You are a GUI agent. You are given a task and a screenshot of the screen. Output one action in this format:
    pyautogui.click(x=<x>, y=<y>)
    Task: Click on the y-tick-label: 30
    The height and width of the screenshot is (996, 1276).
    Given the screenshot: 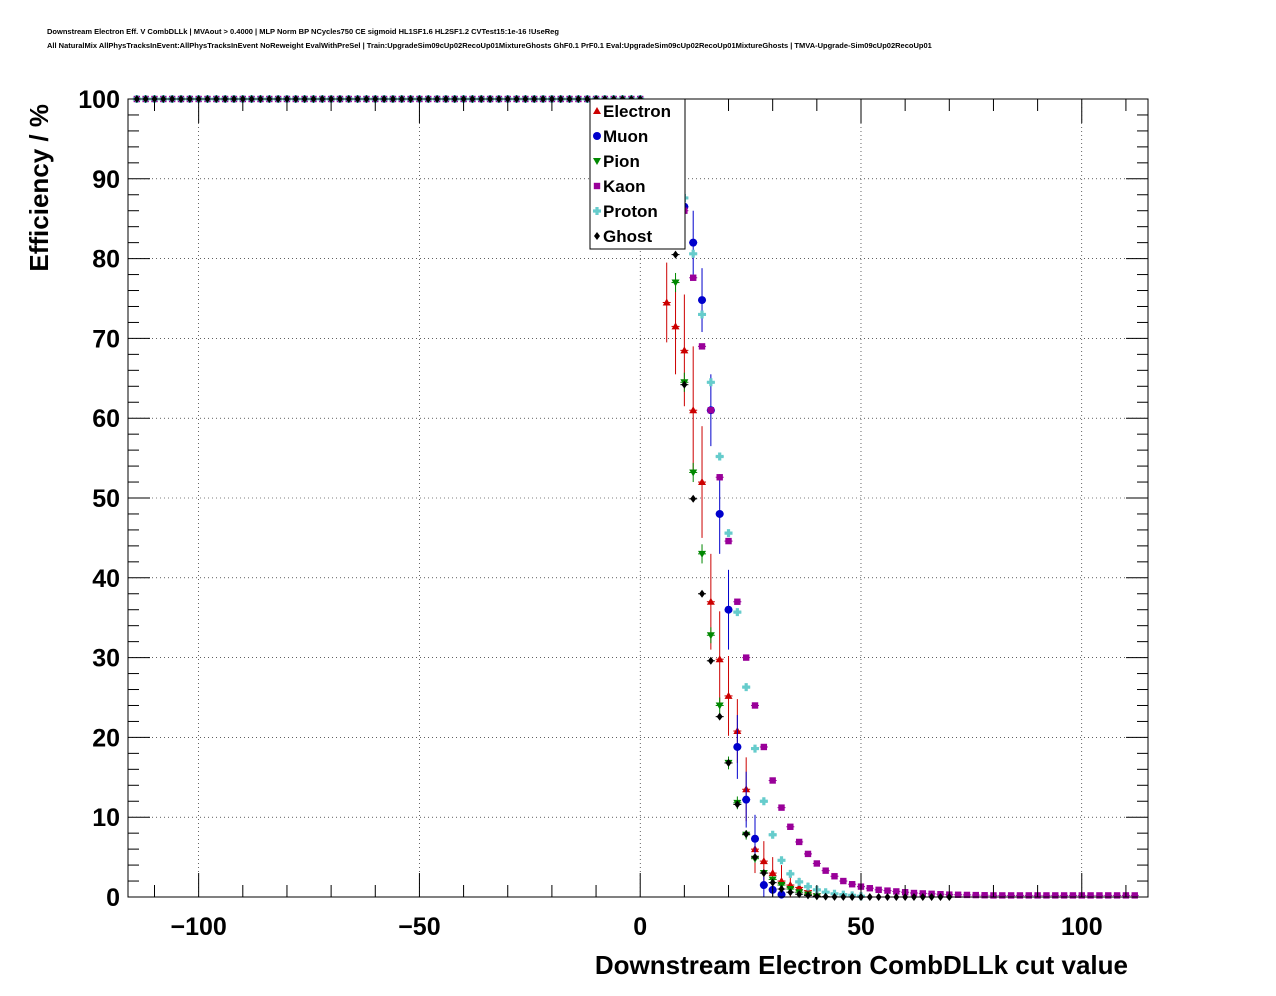 What is the action you would take?
    pyautogui.click(x=106, y=659)
    